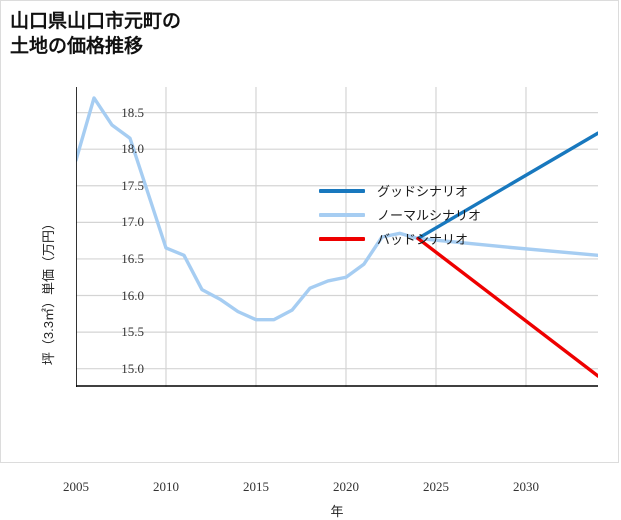  I want to click on x-tick-label: 2010, so click(166, 486).